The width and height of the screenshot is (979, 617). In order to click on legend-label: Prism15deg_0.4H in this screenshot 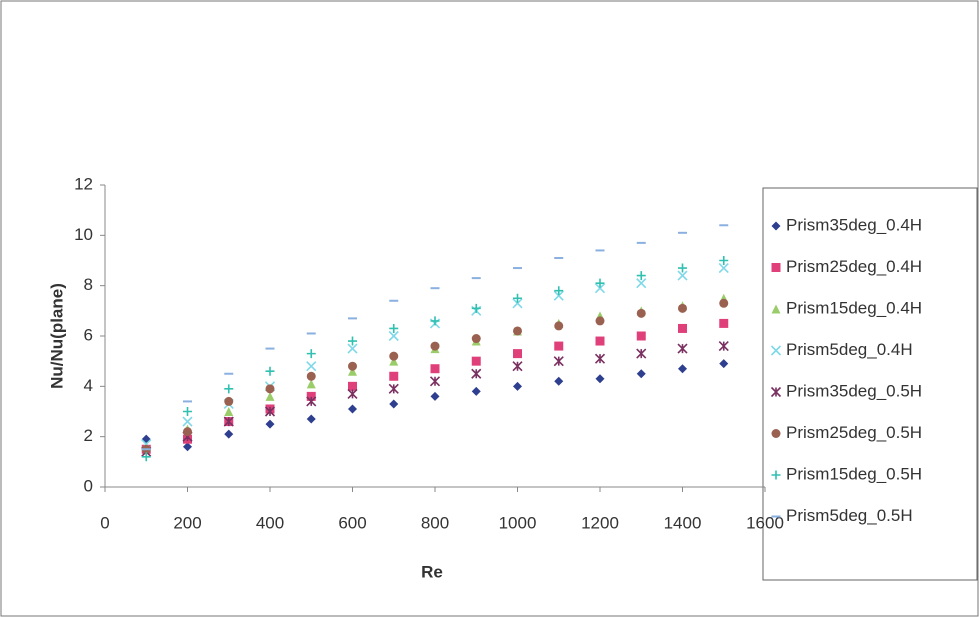, I will do `click(854, 307)`.